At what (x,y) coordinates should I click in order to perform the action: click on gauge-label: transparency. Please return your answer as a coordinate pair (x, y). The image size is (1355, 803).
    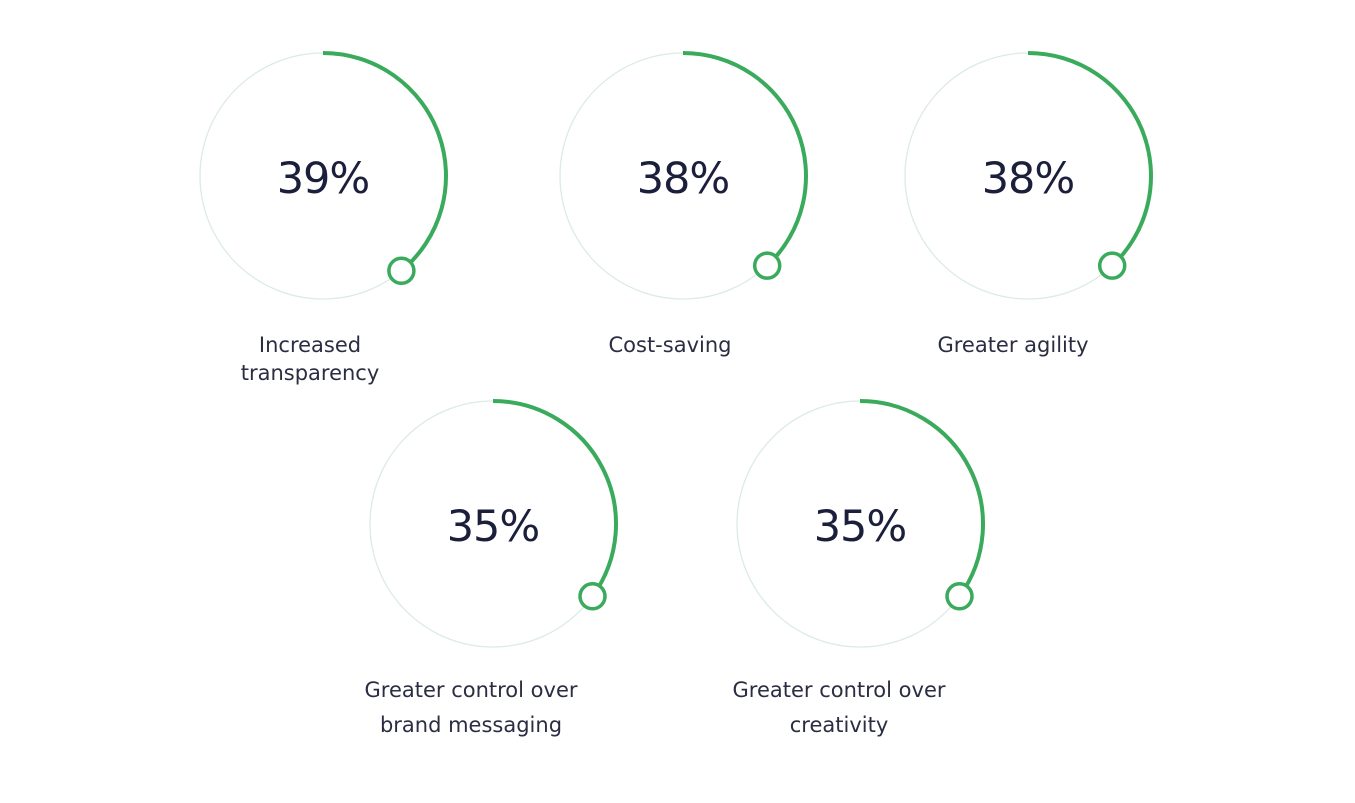
    Looking at the image, I should click on (310, 373).